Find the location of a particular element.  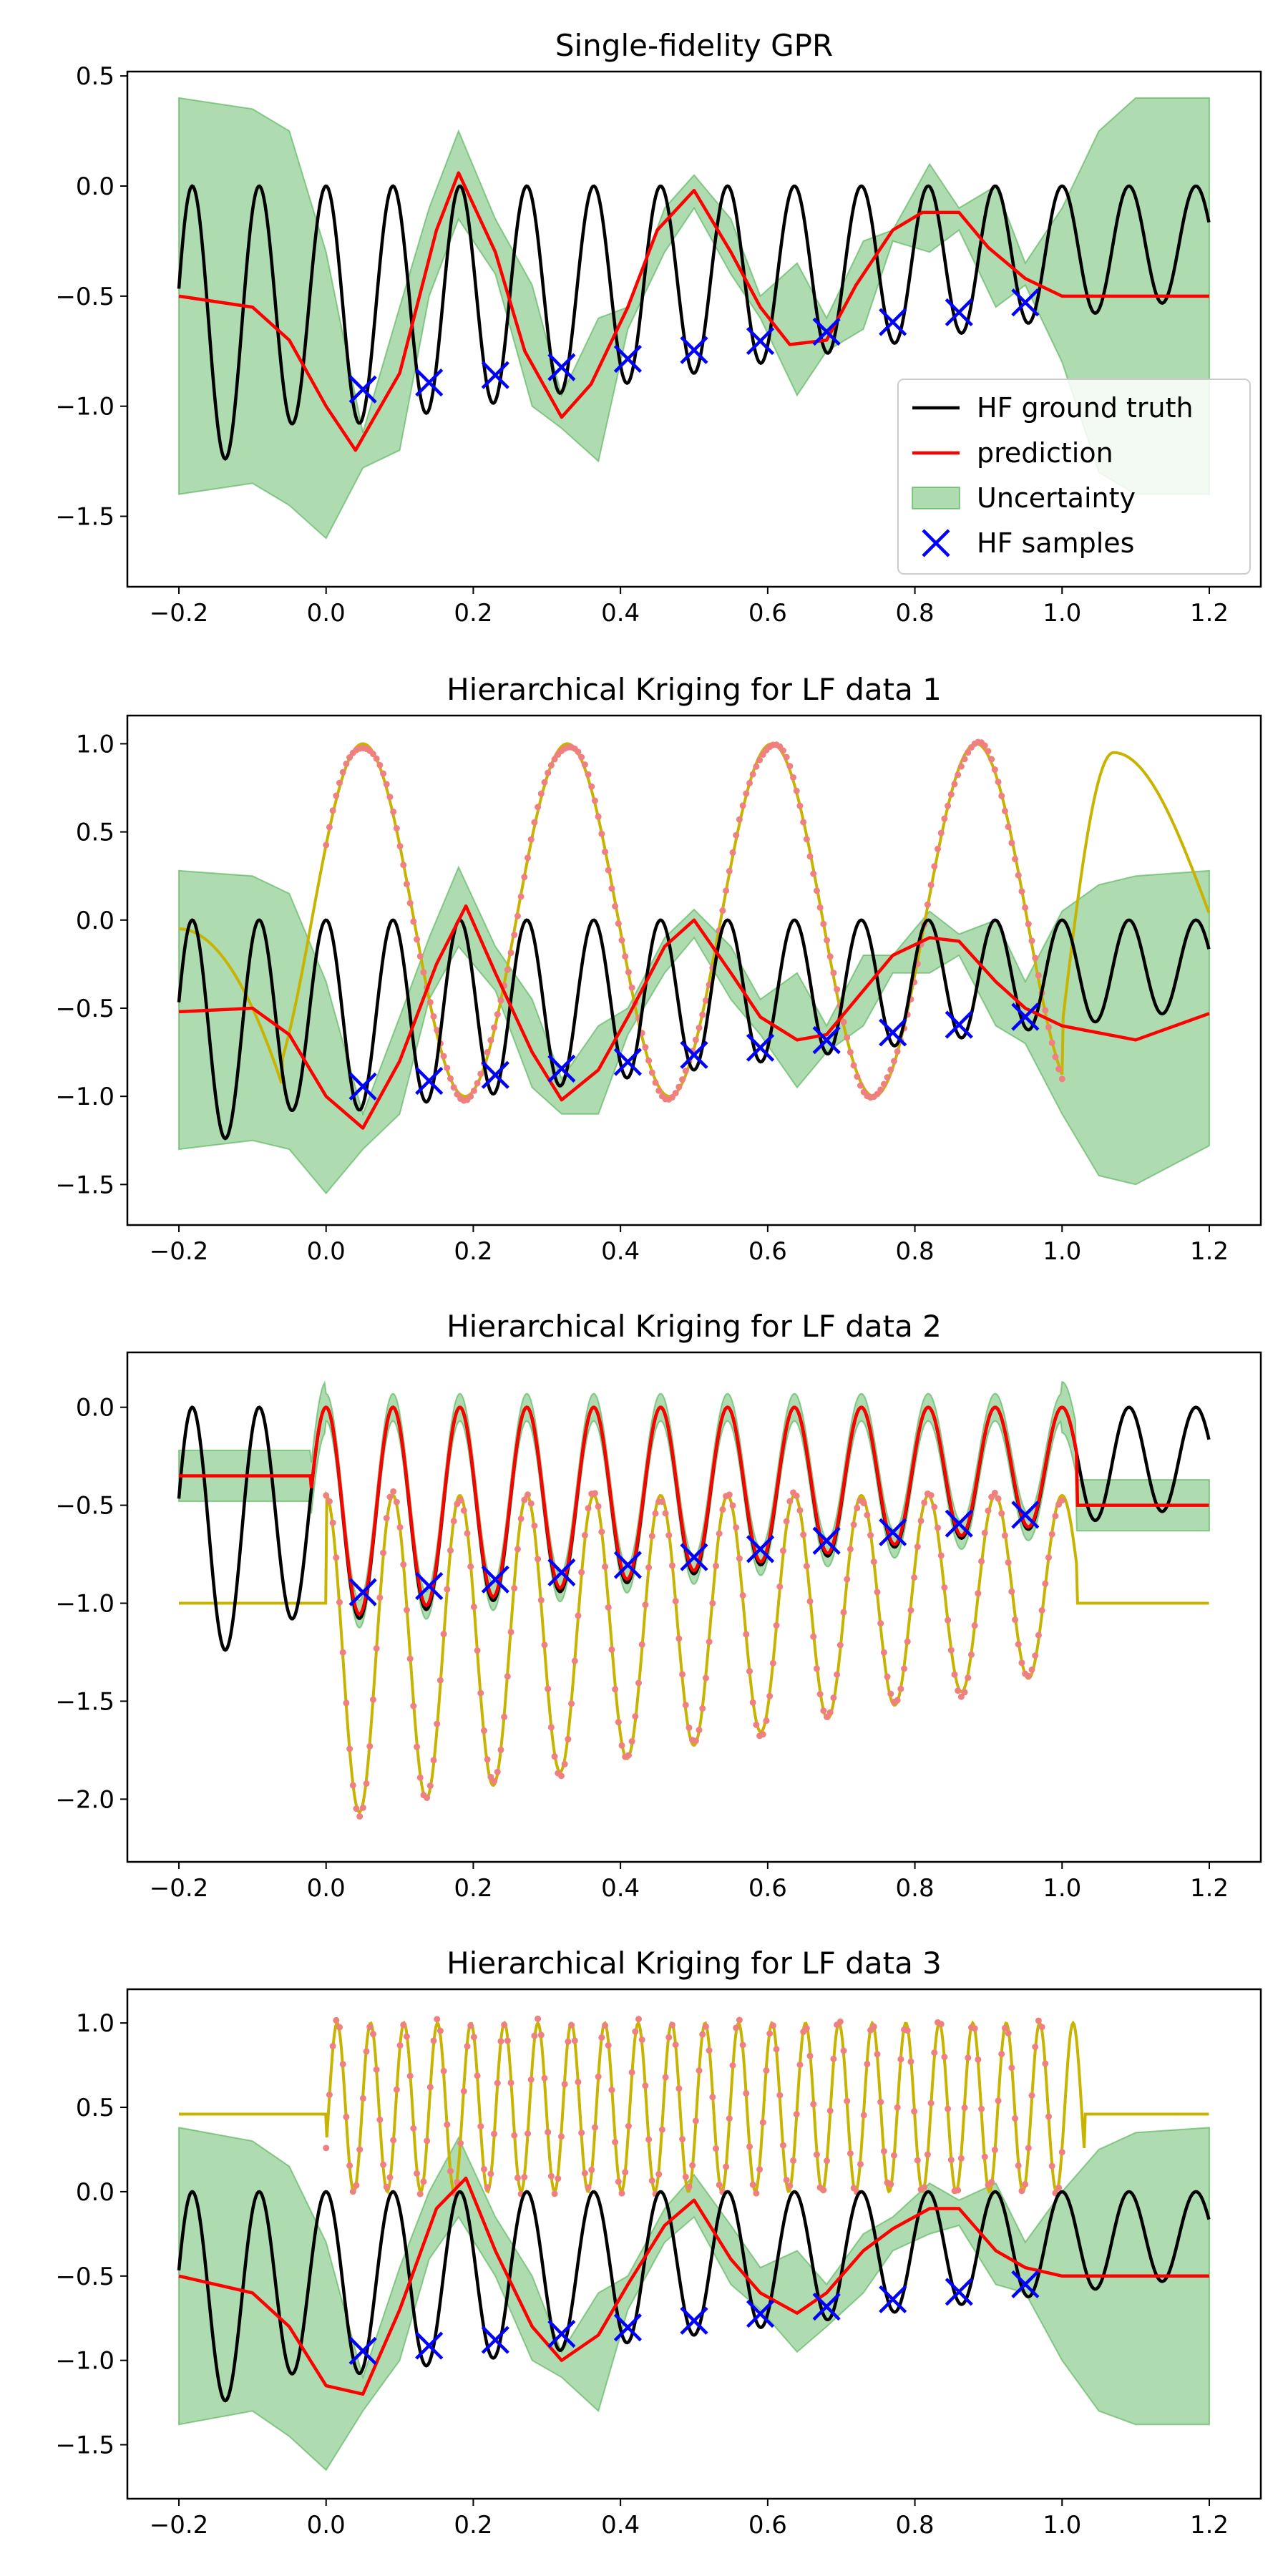

x-tick-label: 1.2 is located at coordinates (1209, 1888).